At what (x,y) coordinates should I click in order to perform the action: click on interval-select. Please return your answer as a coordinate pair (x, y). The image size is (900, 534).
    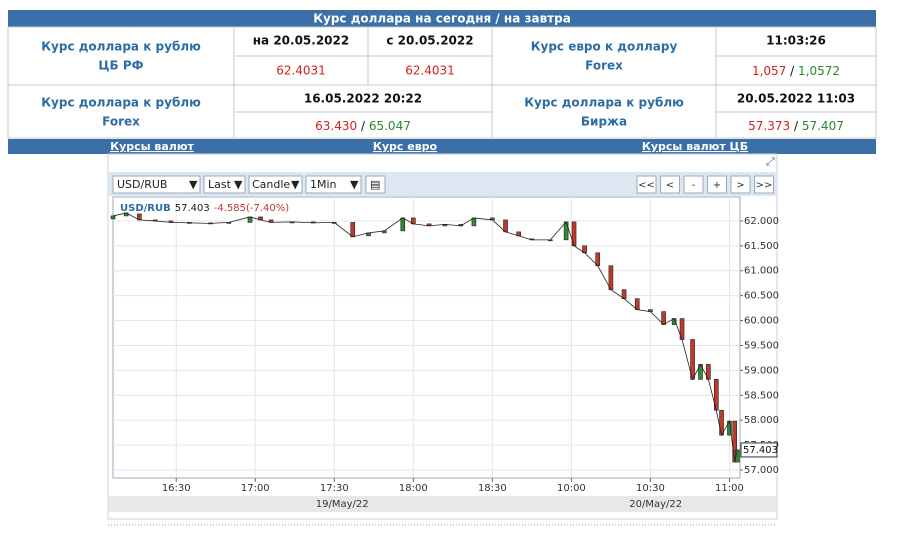
    Looking at the image, I should click on (333, 184).